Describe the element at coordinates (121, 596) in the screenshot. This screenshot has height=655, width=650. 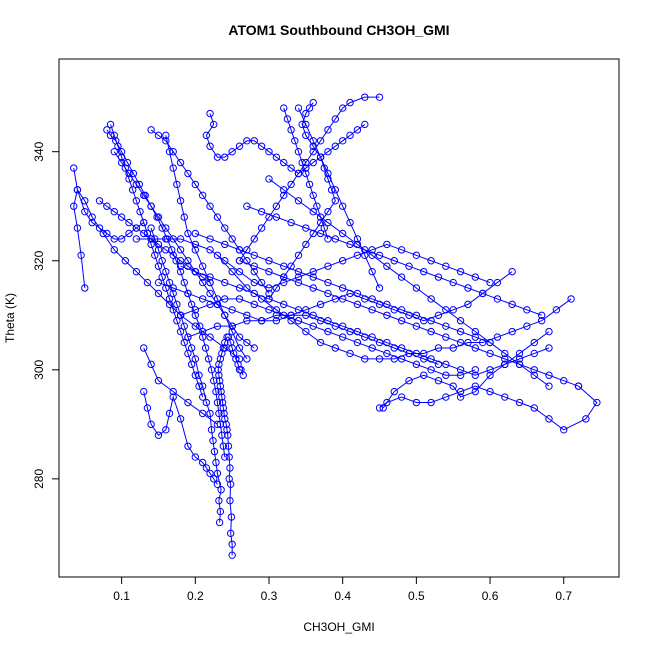
I see `x-tick-label: 0.1` at that location.